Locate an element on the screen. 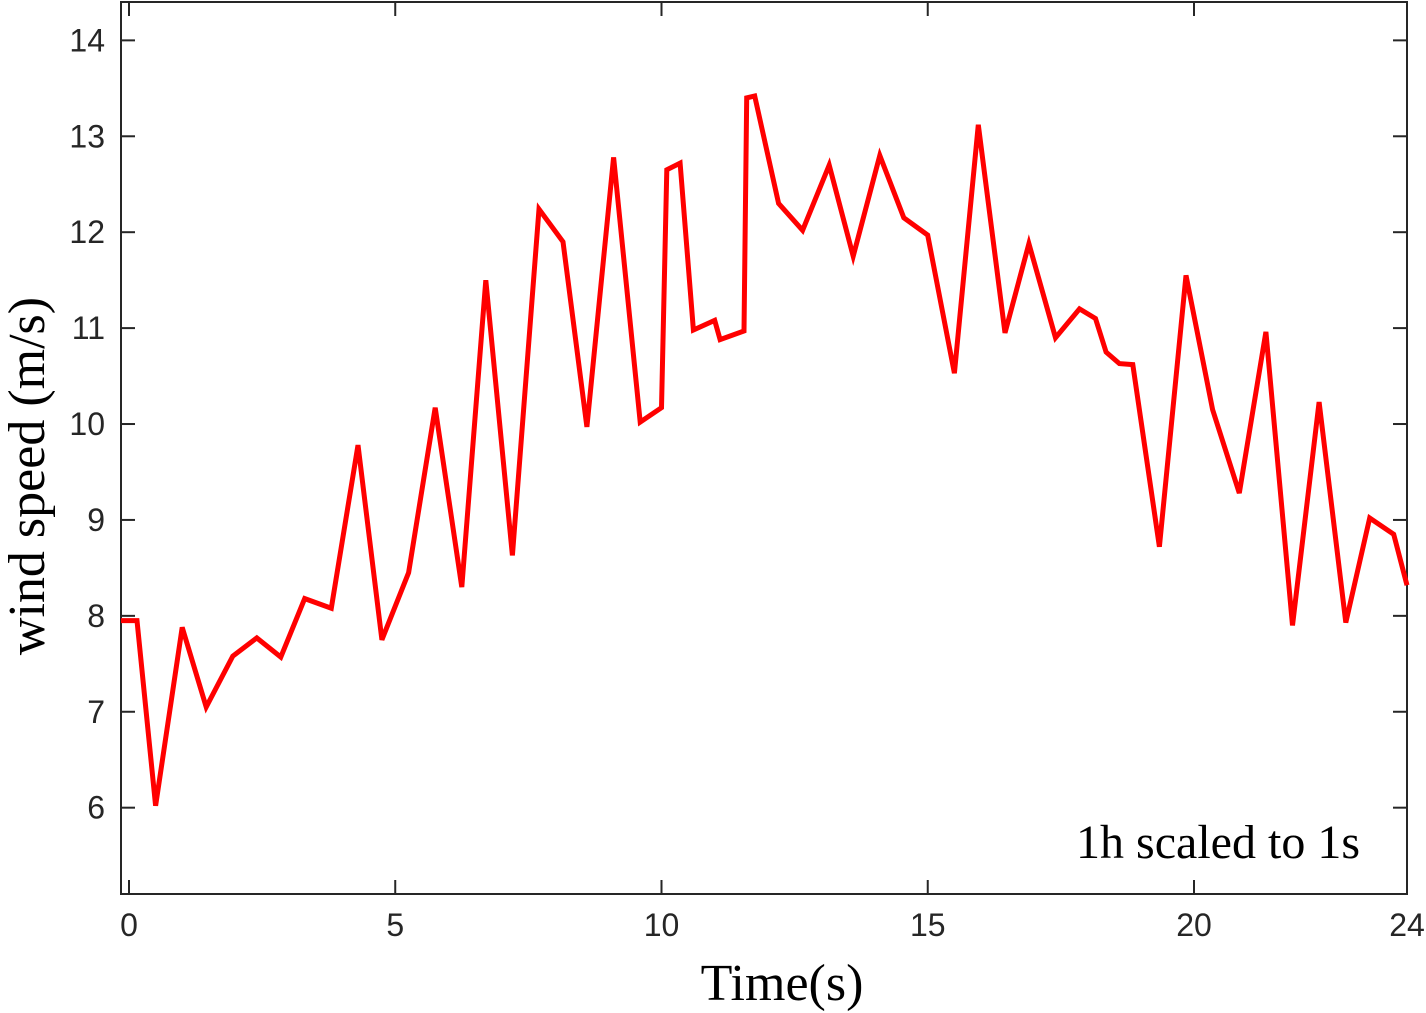 Image resolution: width=1426 pixels, height=1013 pixels. y-tick-label: 8 is located at coordinates (96, 616).